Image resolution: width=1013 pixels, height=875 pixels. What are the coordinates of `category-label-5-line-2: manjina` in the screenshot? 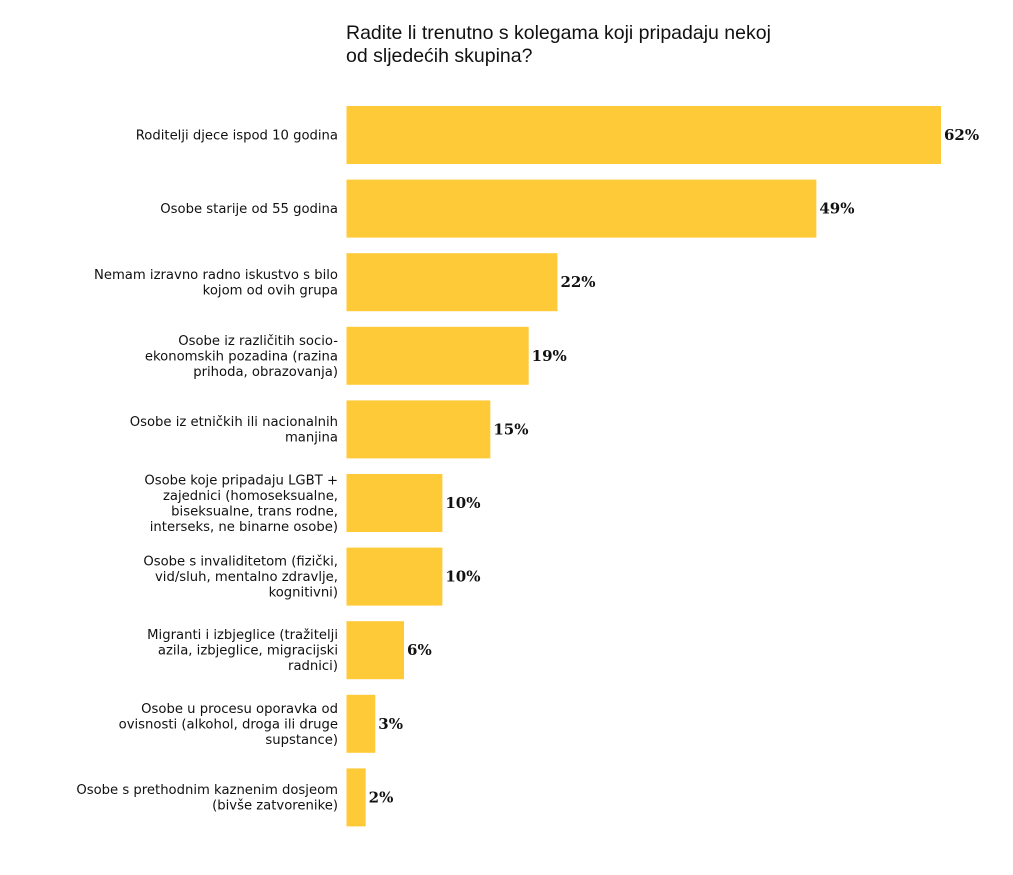 It's located at (311, 438).